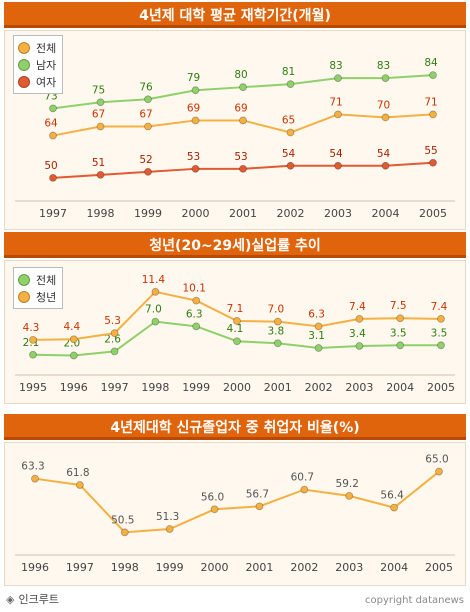 This screenshot has width=470, height=612. Describe the element at coordinates (145, 160) in the screenshot. I see `data-label: 52` at that location.